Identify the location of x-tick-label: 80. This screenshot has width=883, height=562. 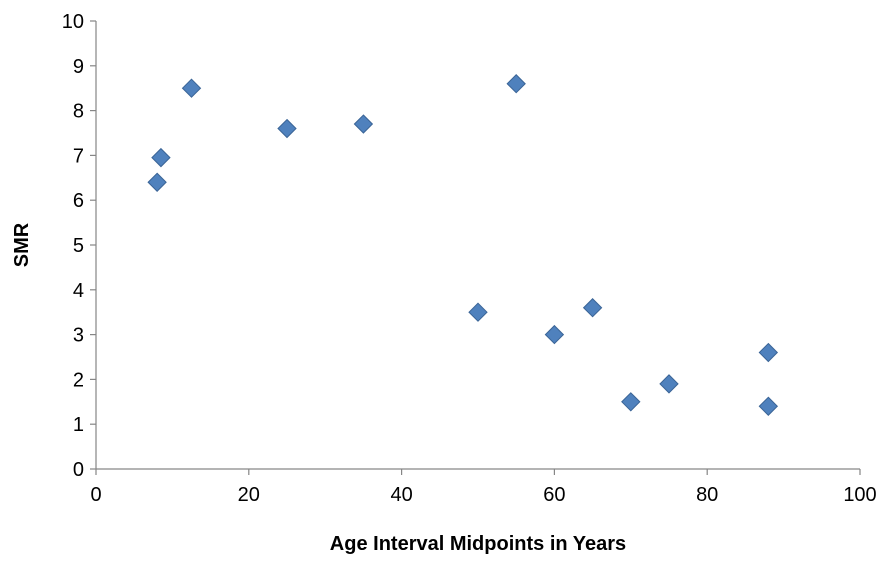
(707, 495).